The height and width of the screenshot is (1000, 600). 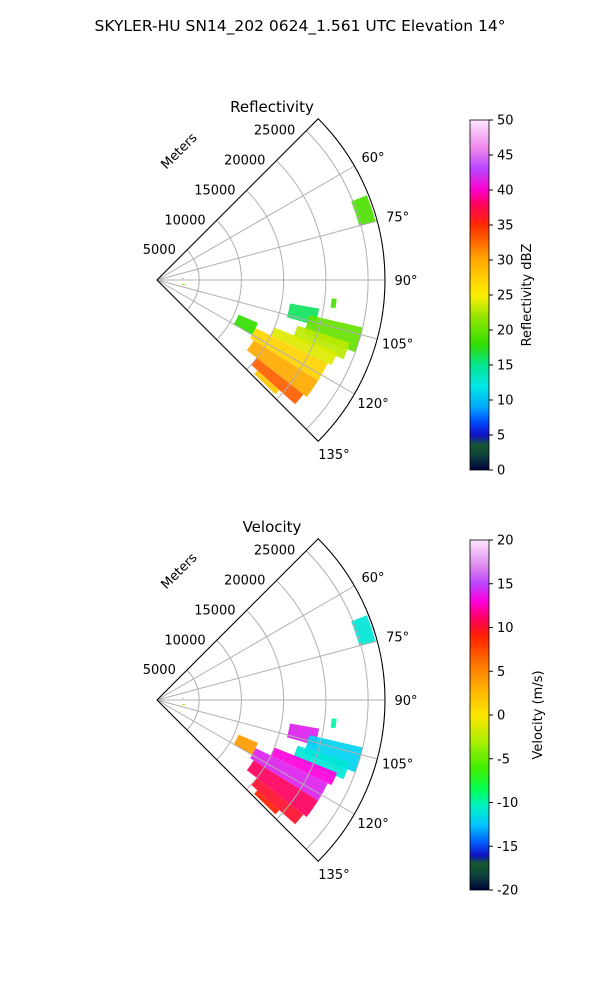 What do you see at coordinates (159, 250) in the screenshot?
I see `reflectivity-radial-tick-label: 5000` at bounding box center [159, 250].